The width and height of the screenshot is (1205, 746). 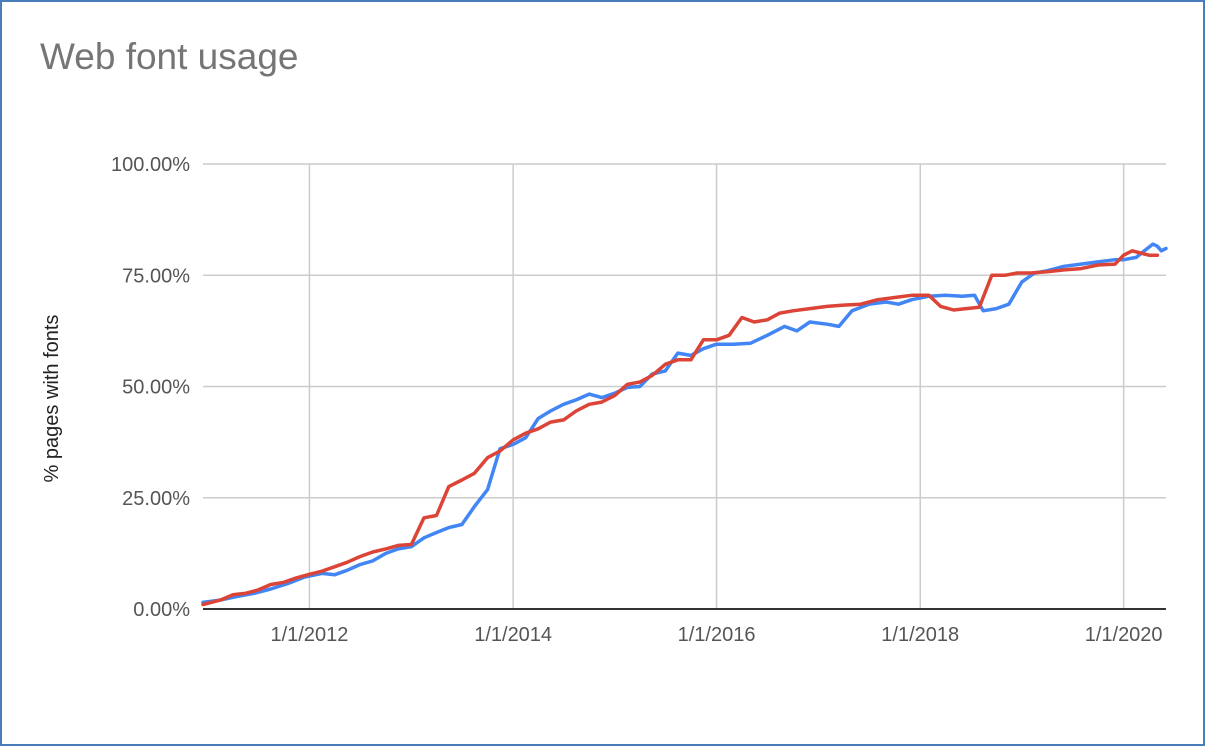 What do you see at coordinates (169, 56) in the screenshot?
I see `chart-title: Web font usage` at bounding box center [169, 56].